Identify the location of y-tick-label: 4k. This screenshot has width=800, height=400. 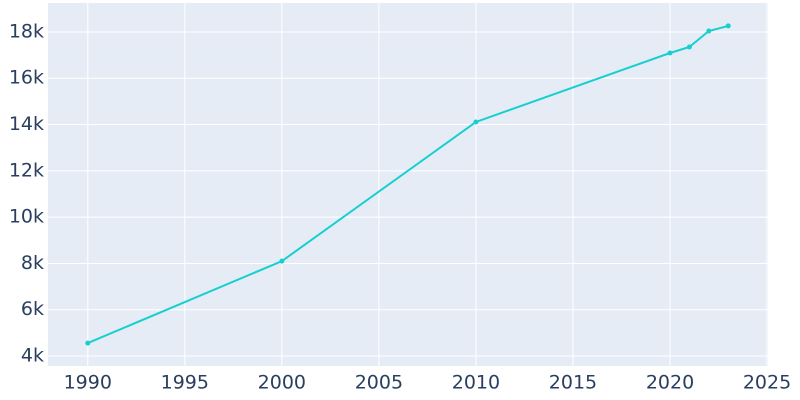
(32, 356).